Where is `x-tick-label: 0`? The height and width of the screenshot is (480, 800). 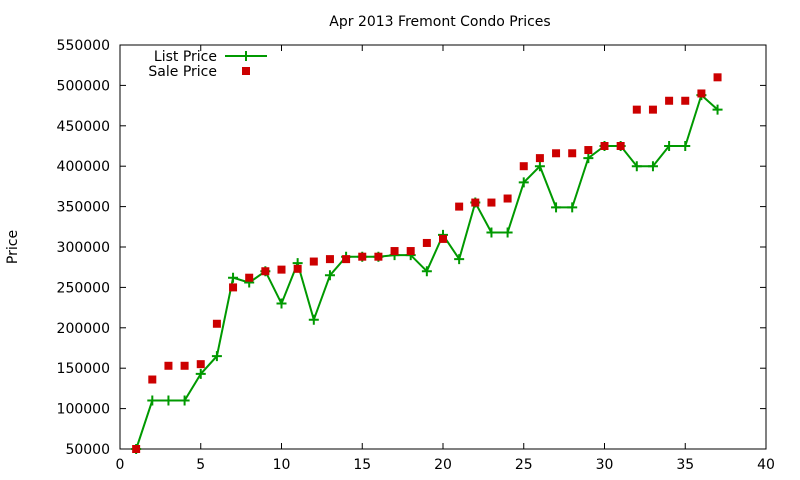
x-tick-label: 0 is located at coordinates (120, 465).